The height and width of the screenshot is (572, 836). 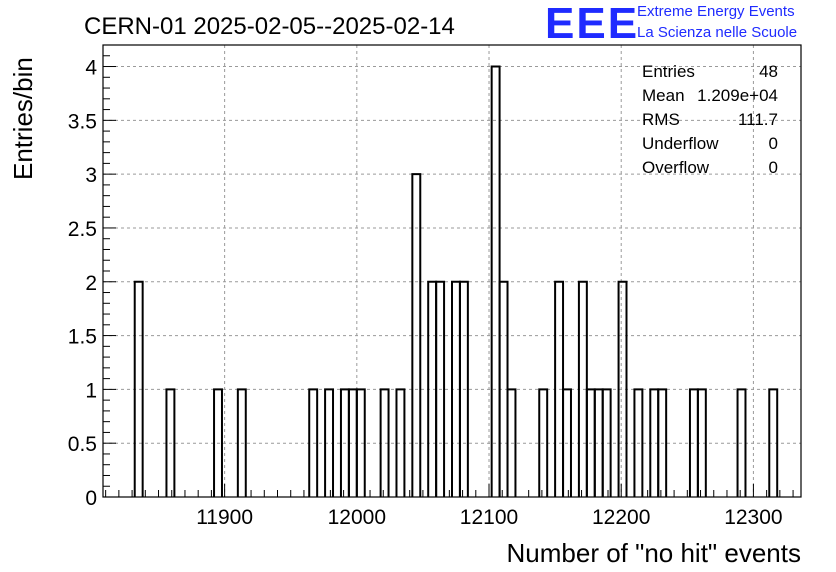 I want to click on eee-logo: EEE, so click(x=592, y=24).